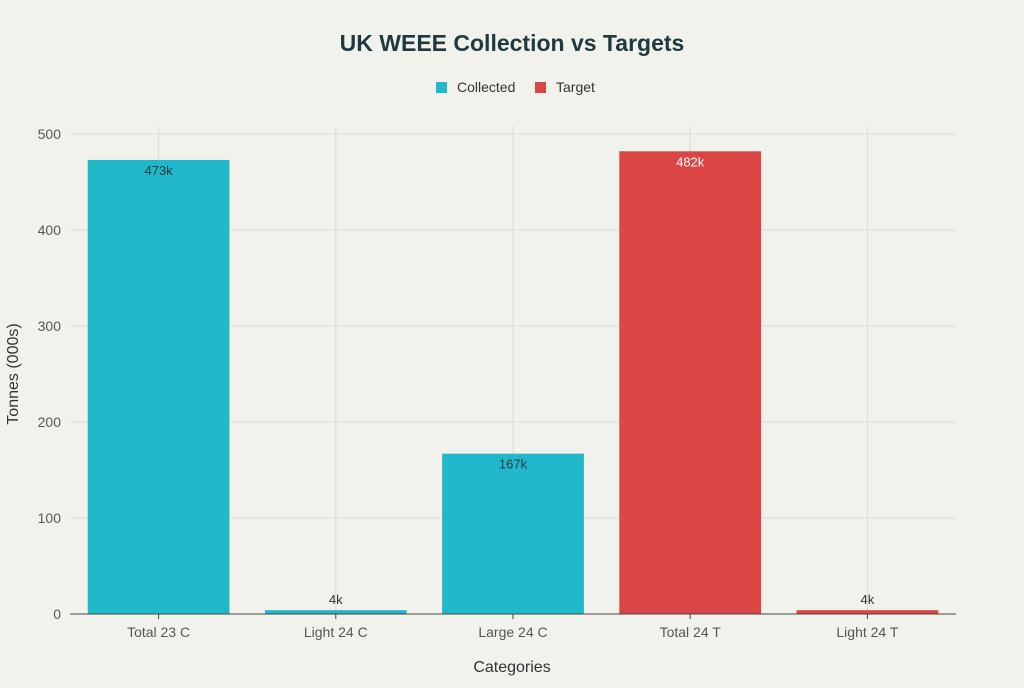 The height and width of the screenshot is (688, 1024). I want to click on y-axis-label: Tonnes (000s), so click(13, 373).